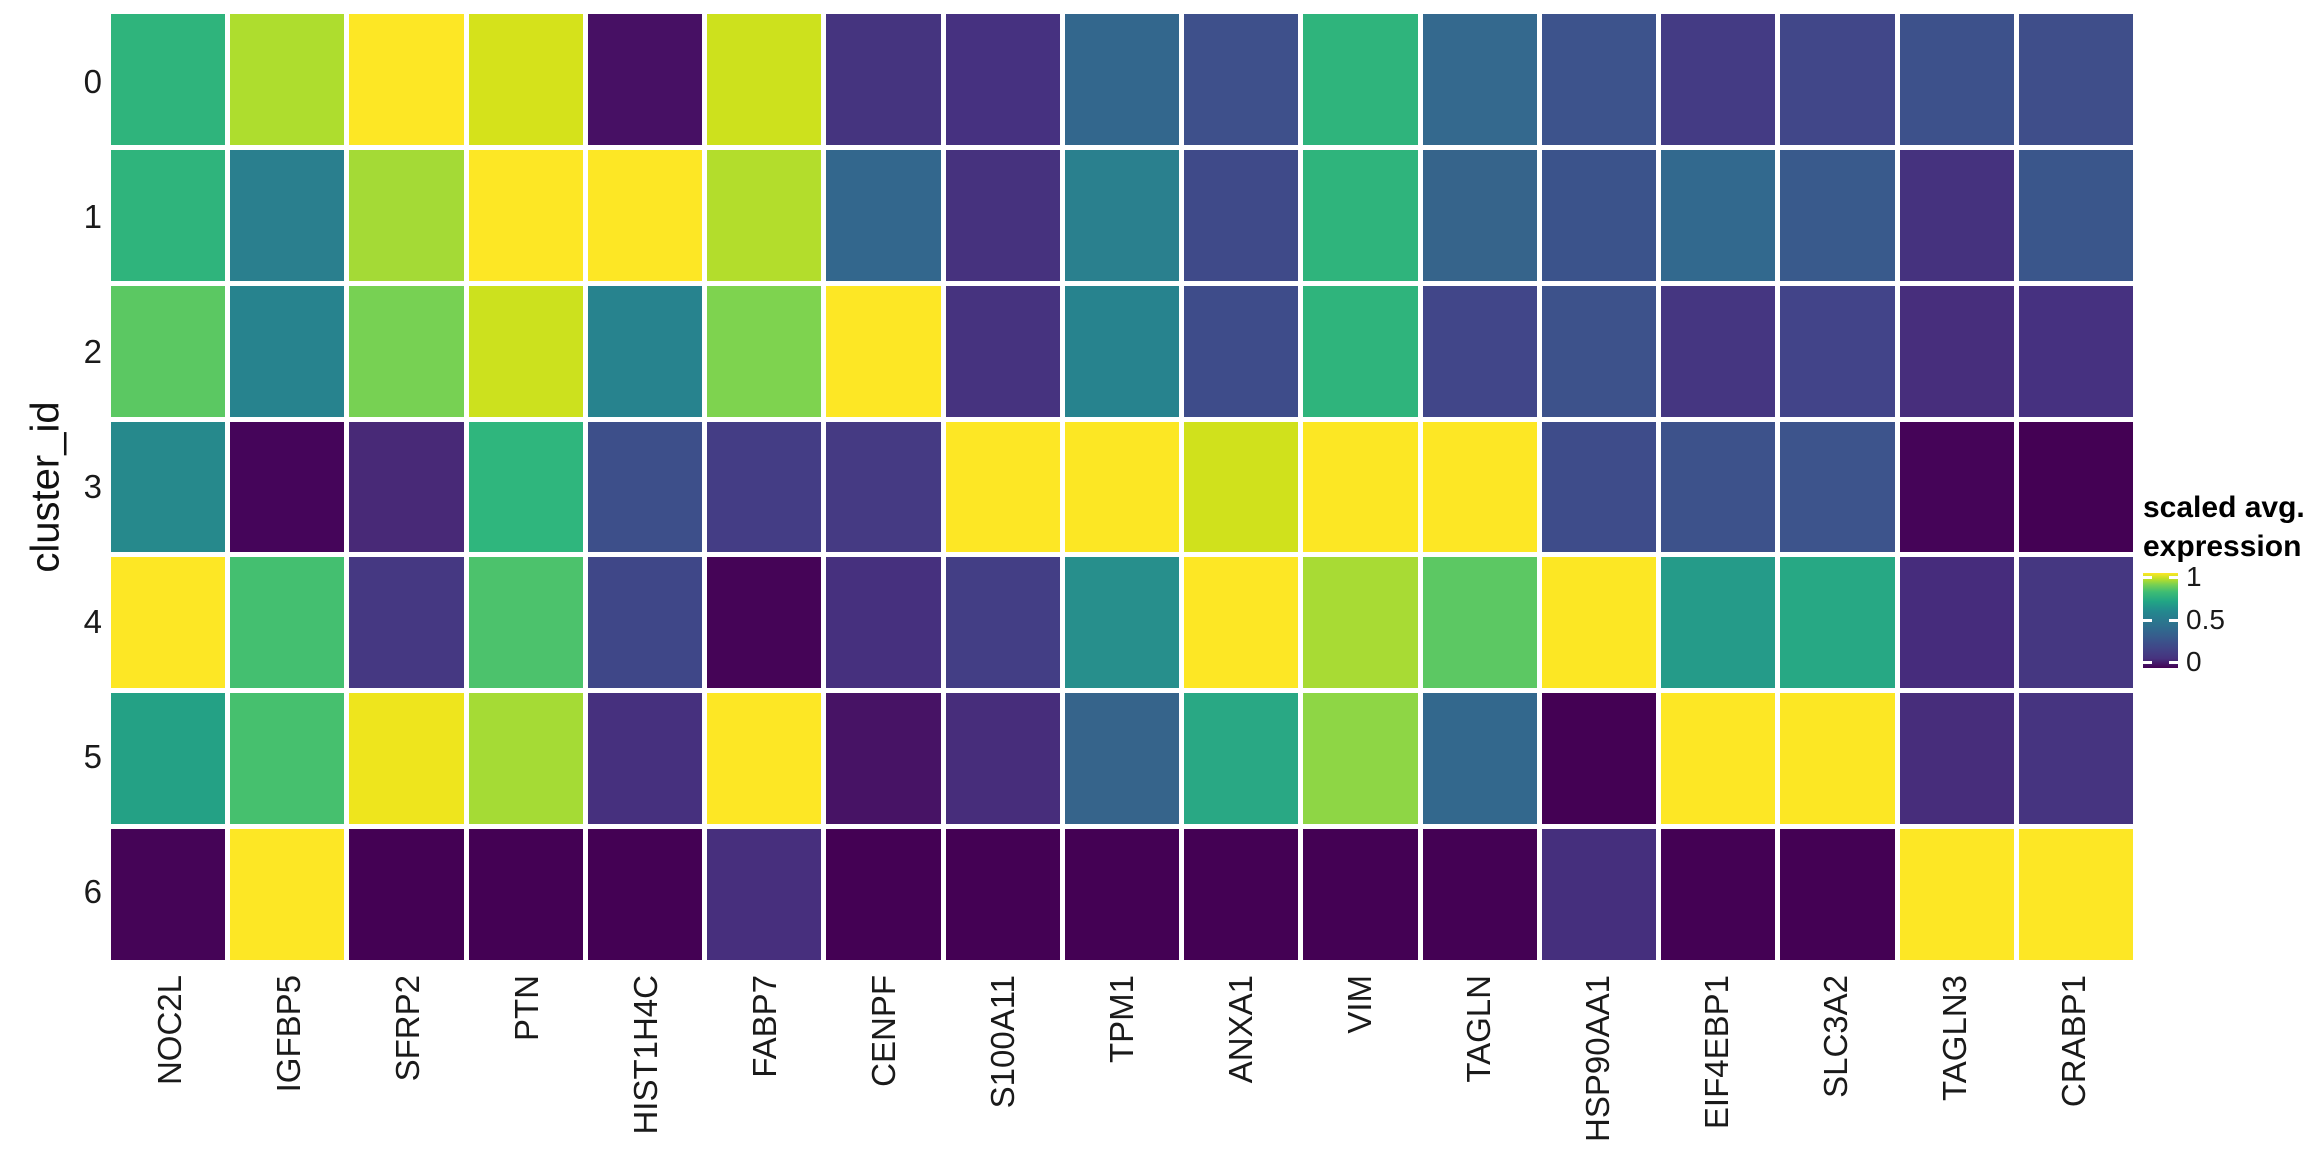 This screenshot has height=1152, width=2304. What do you see at coordinates (289, 1034) in the screenshot?
I see `x-tick-label: IGFBP5` at bounding box center [289, 1034].